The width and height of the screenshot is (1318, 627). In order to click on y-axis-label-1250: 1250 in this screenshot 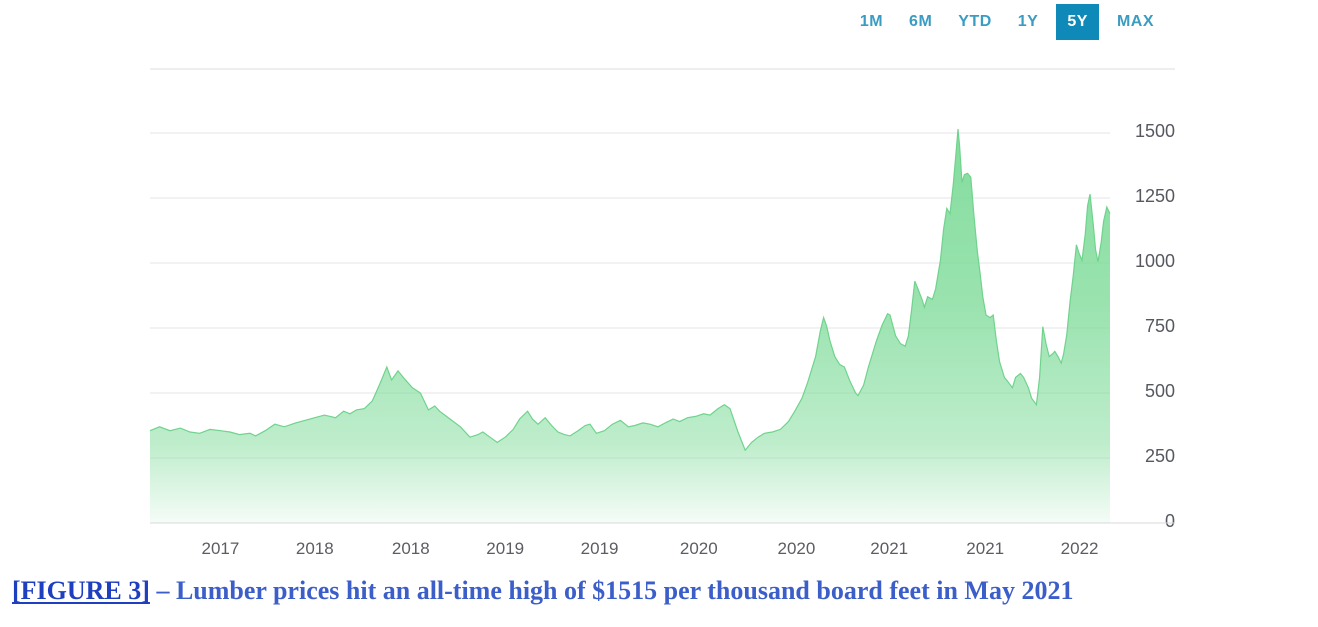, I will do `click(1155, 196)`.